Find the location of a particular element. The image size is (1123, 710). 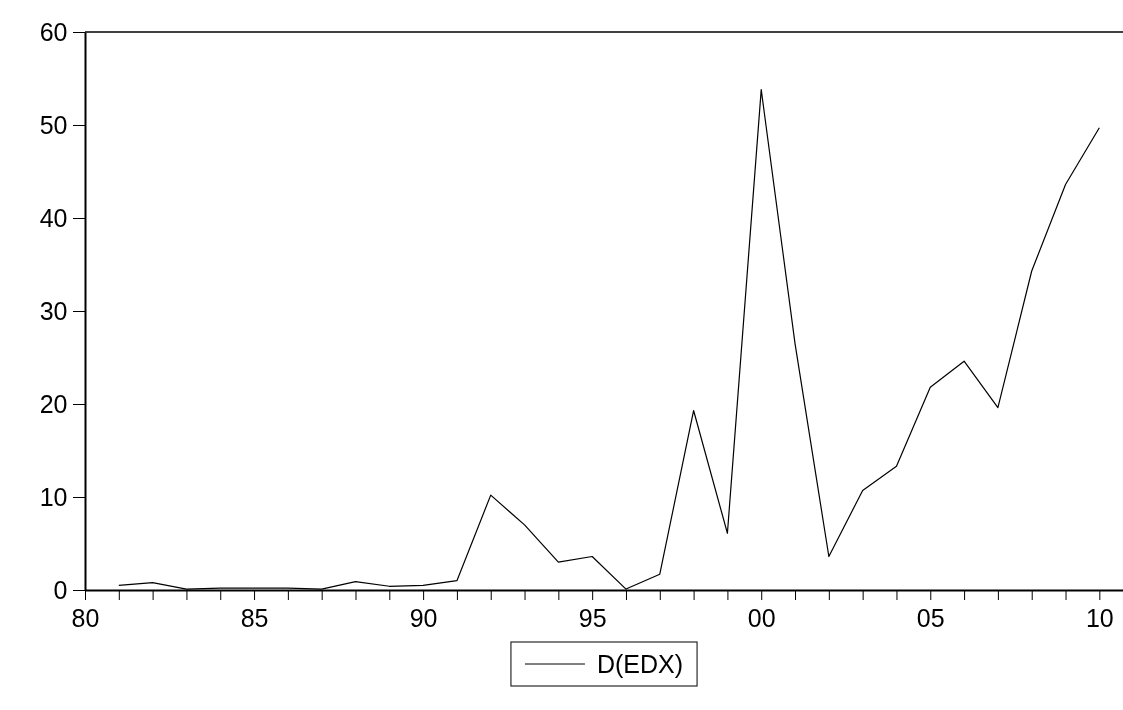

y-tick-label: 60 is located at coordinates (53, 31).